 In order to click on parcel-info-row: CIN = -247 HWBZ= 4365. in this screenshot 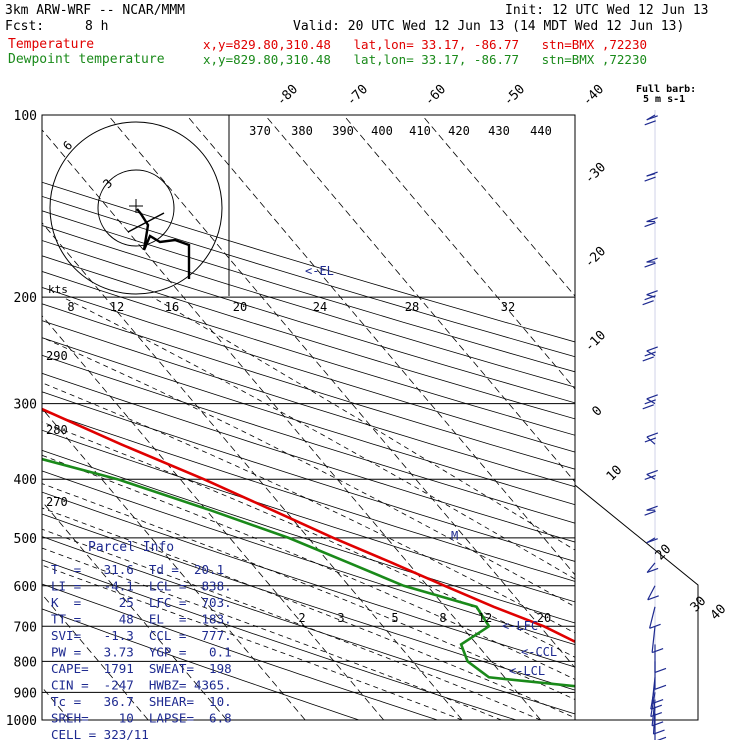, I will do `click(141, 685)`.